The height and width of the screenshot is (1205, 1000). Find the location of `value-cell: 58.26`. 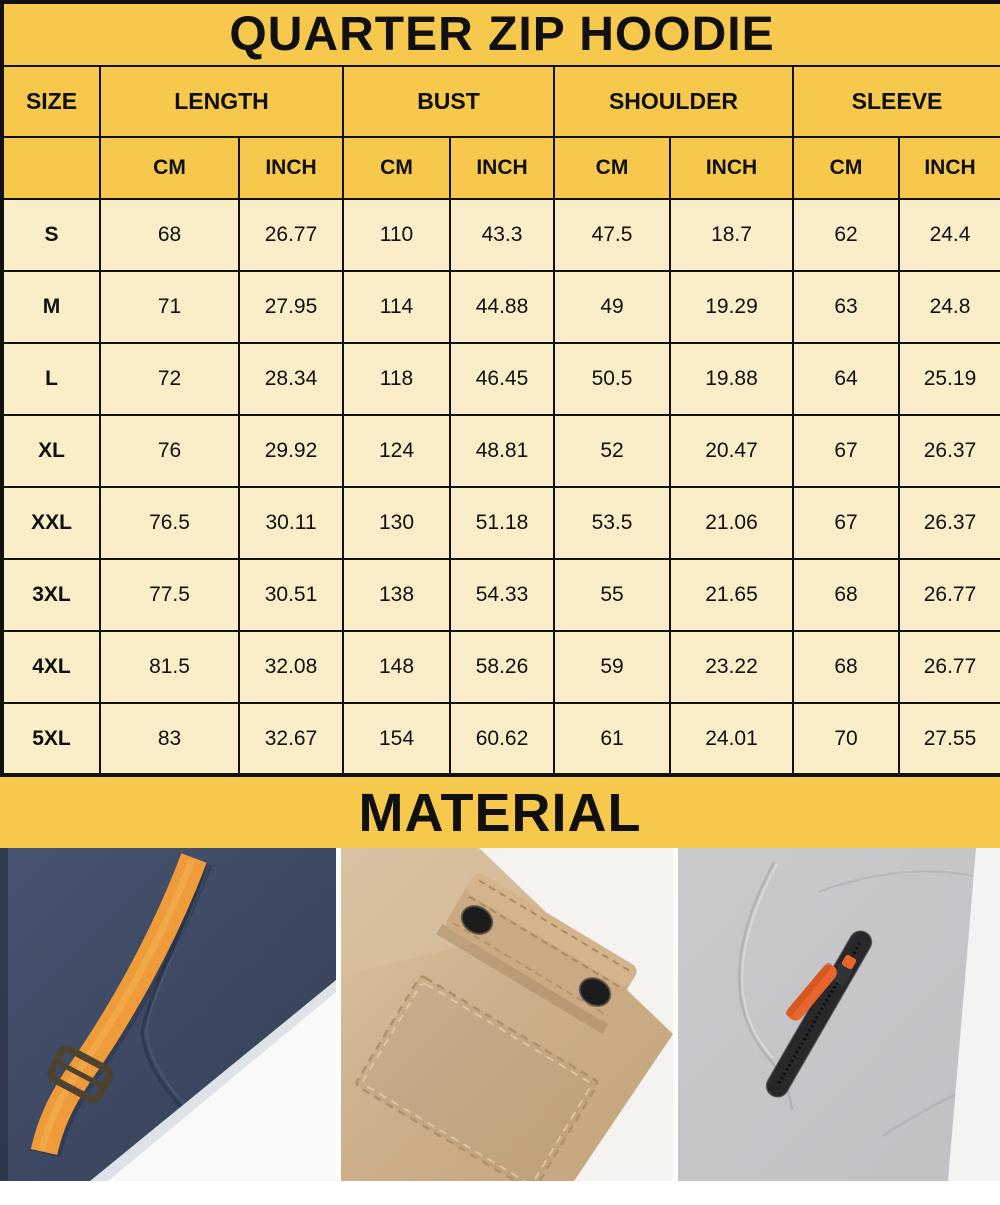

value-cell: 58.26 is located at coordinates (502, 667).